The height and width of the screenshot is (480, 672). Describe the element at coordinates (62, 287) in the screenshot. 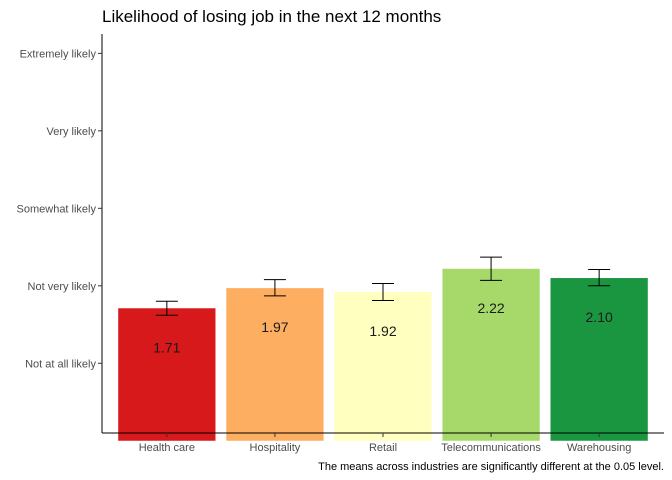

I see `y-tick-label: Not very likely` at that location.